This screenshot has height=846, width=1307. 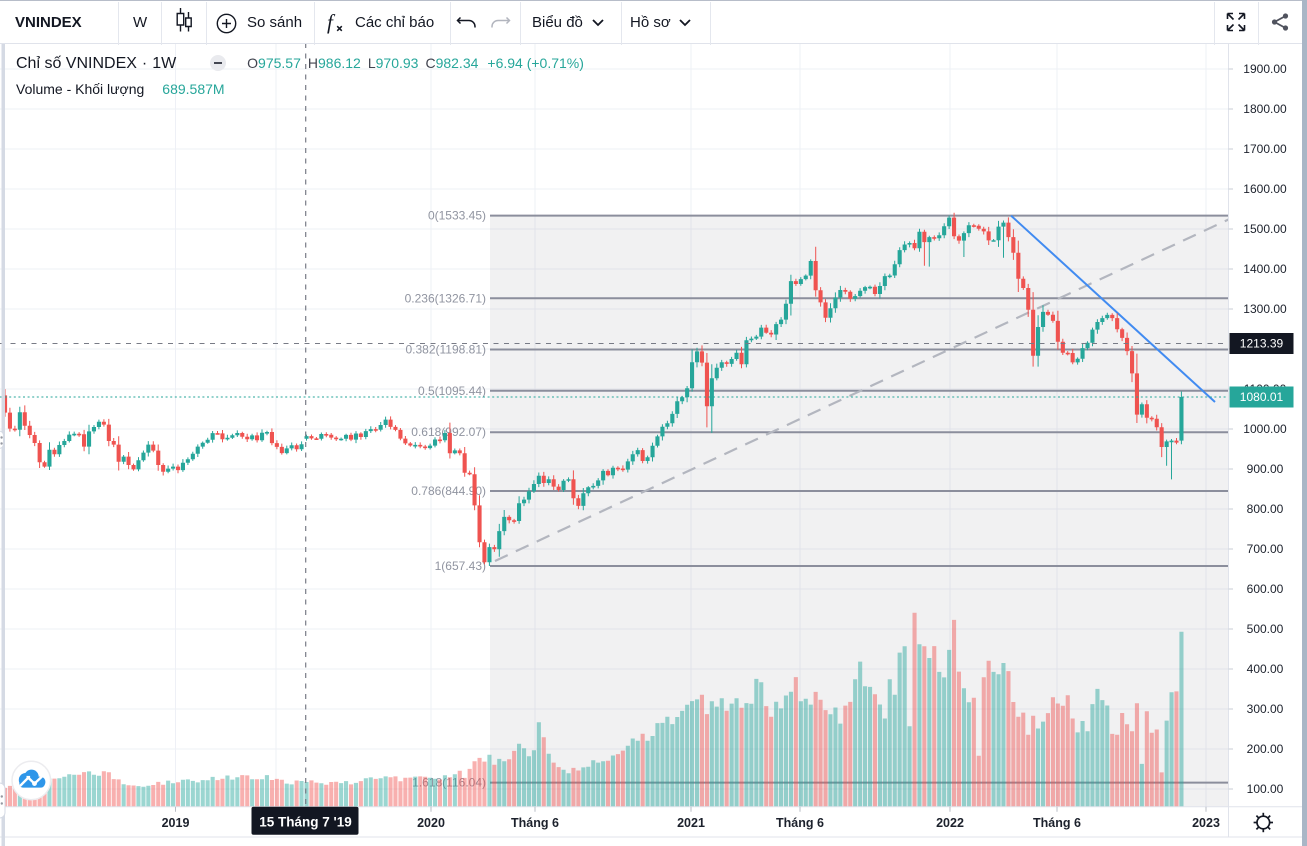 What do you see at coordinates (305, 822) in the screenshot?
I see `svg-text: 15 Tháng 7 '19` at bounding box center [305, 822].